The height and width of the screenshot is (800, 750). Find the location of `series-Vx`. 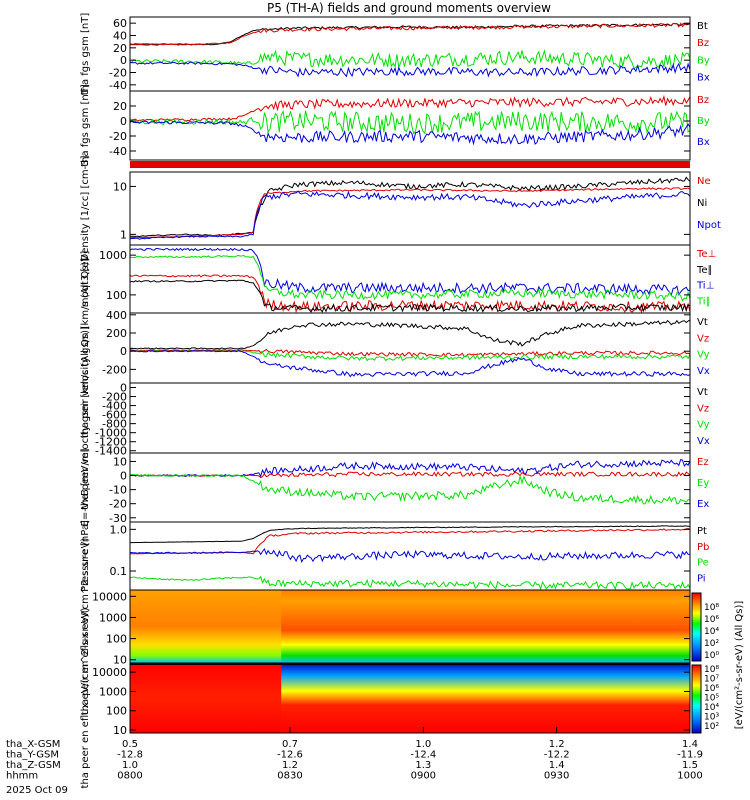

series-Vx is located at coordinates (410, 364).